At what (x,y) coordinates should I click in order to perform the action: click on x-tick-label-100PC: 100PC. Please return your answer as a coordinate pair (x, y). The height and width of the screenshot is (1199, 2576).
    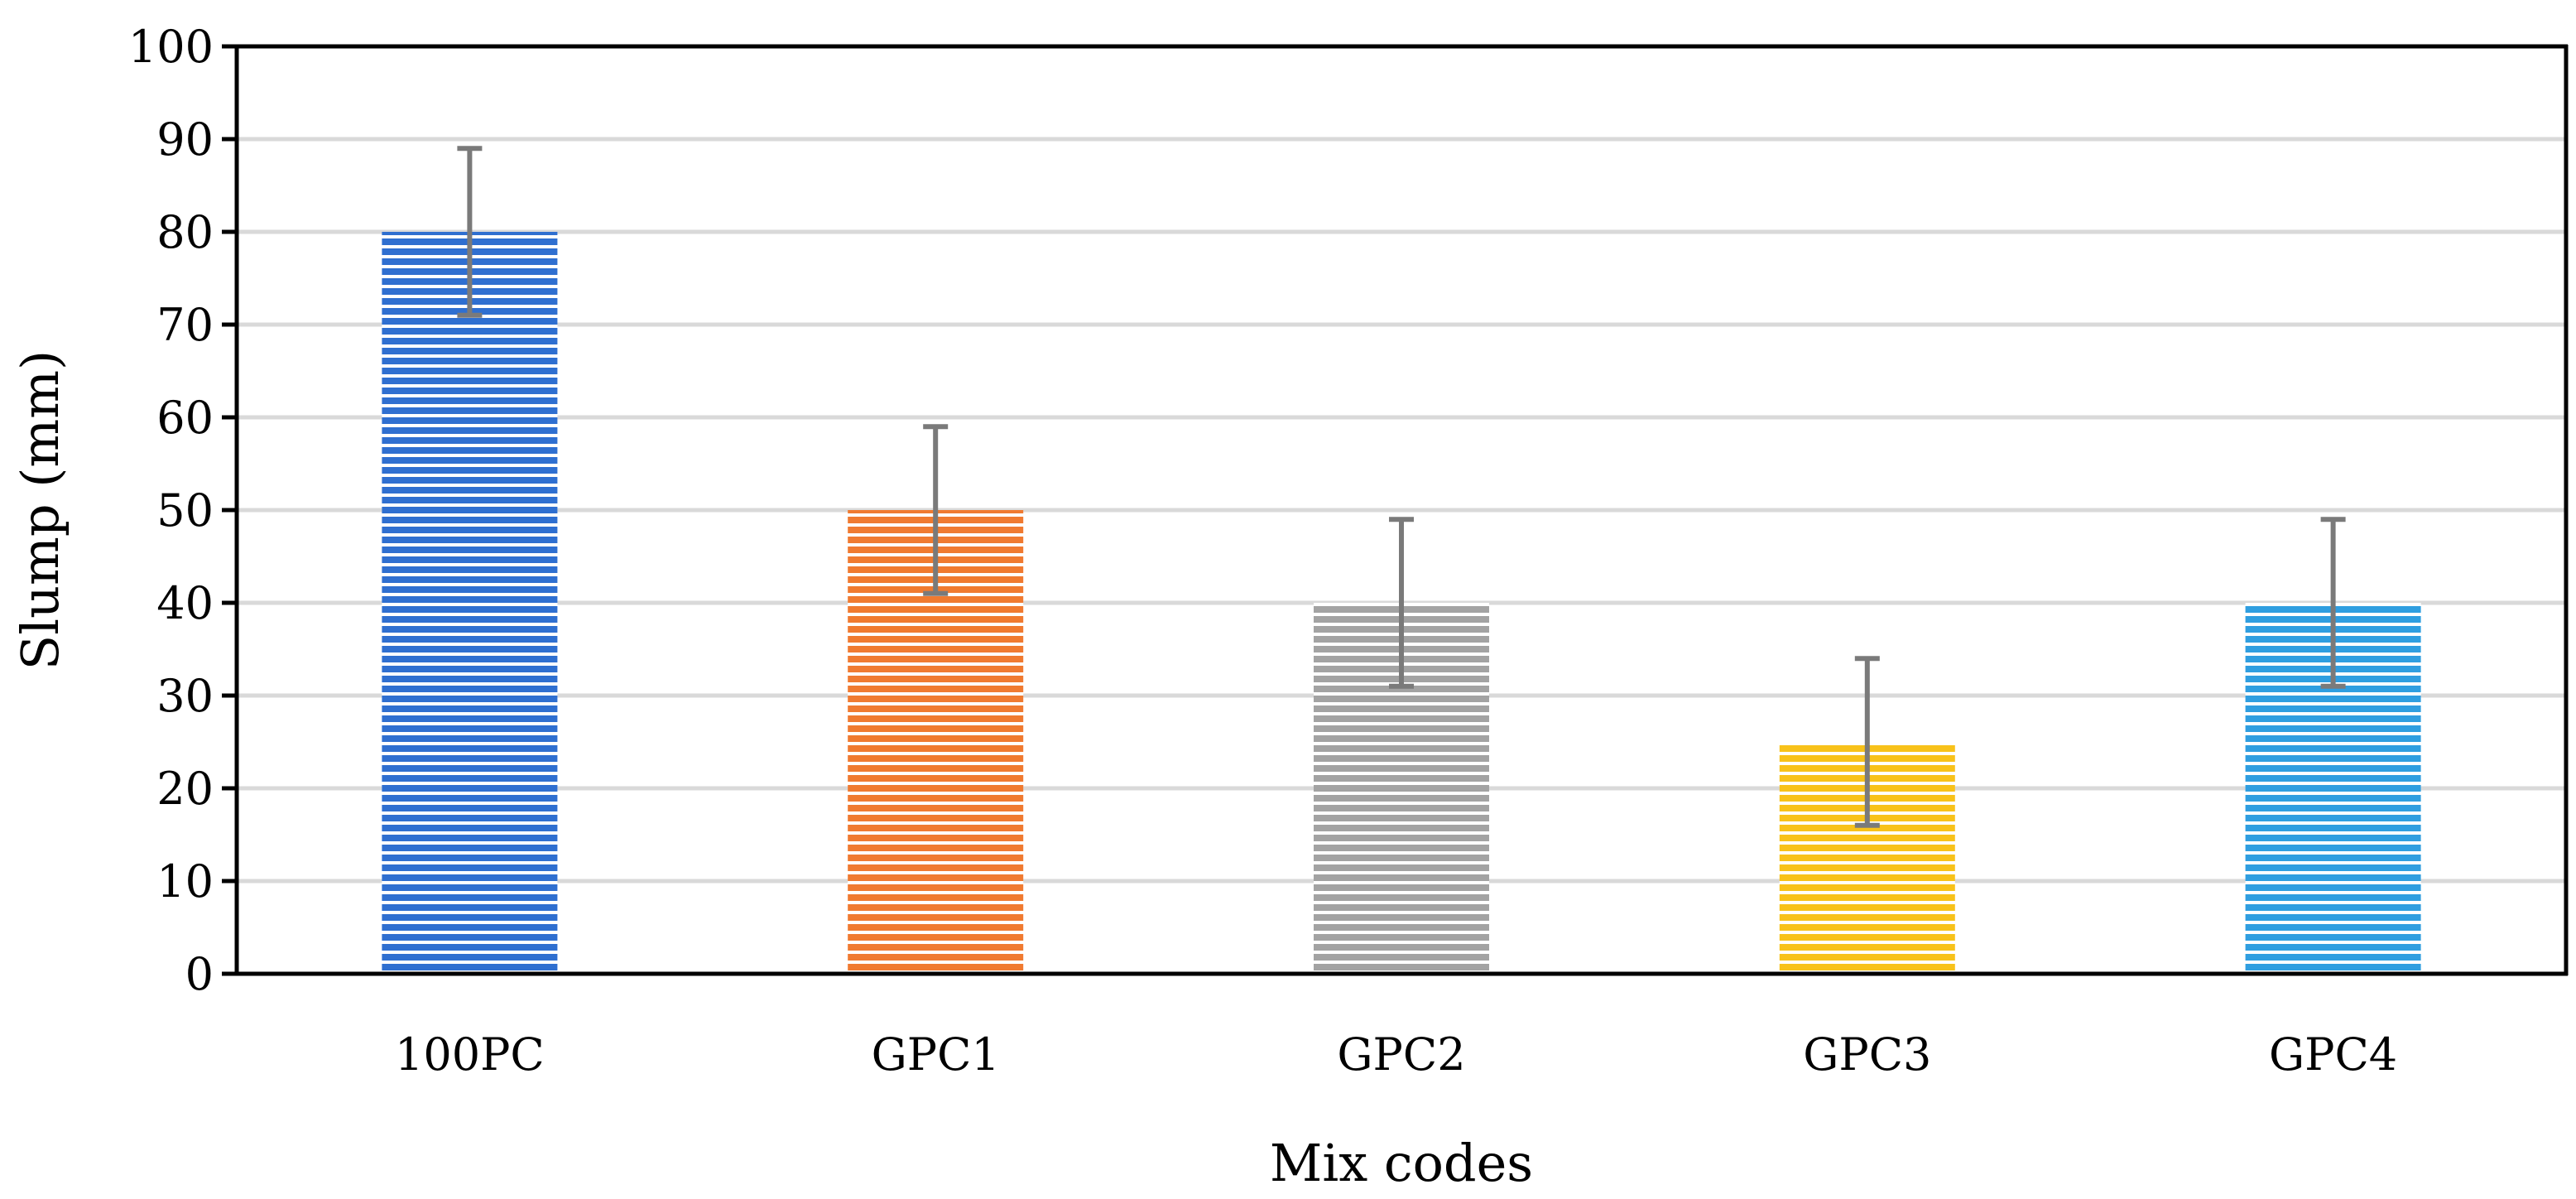
    Looking at the image, I should click on (470, 1054).